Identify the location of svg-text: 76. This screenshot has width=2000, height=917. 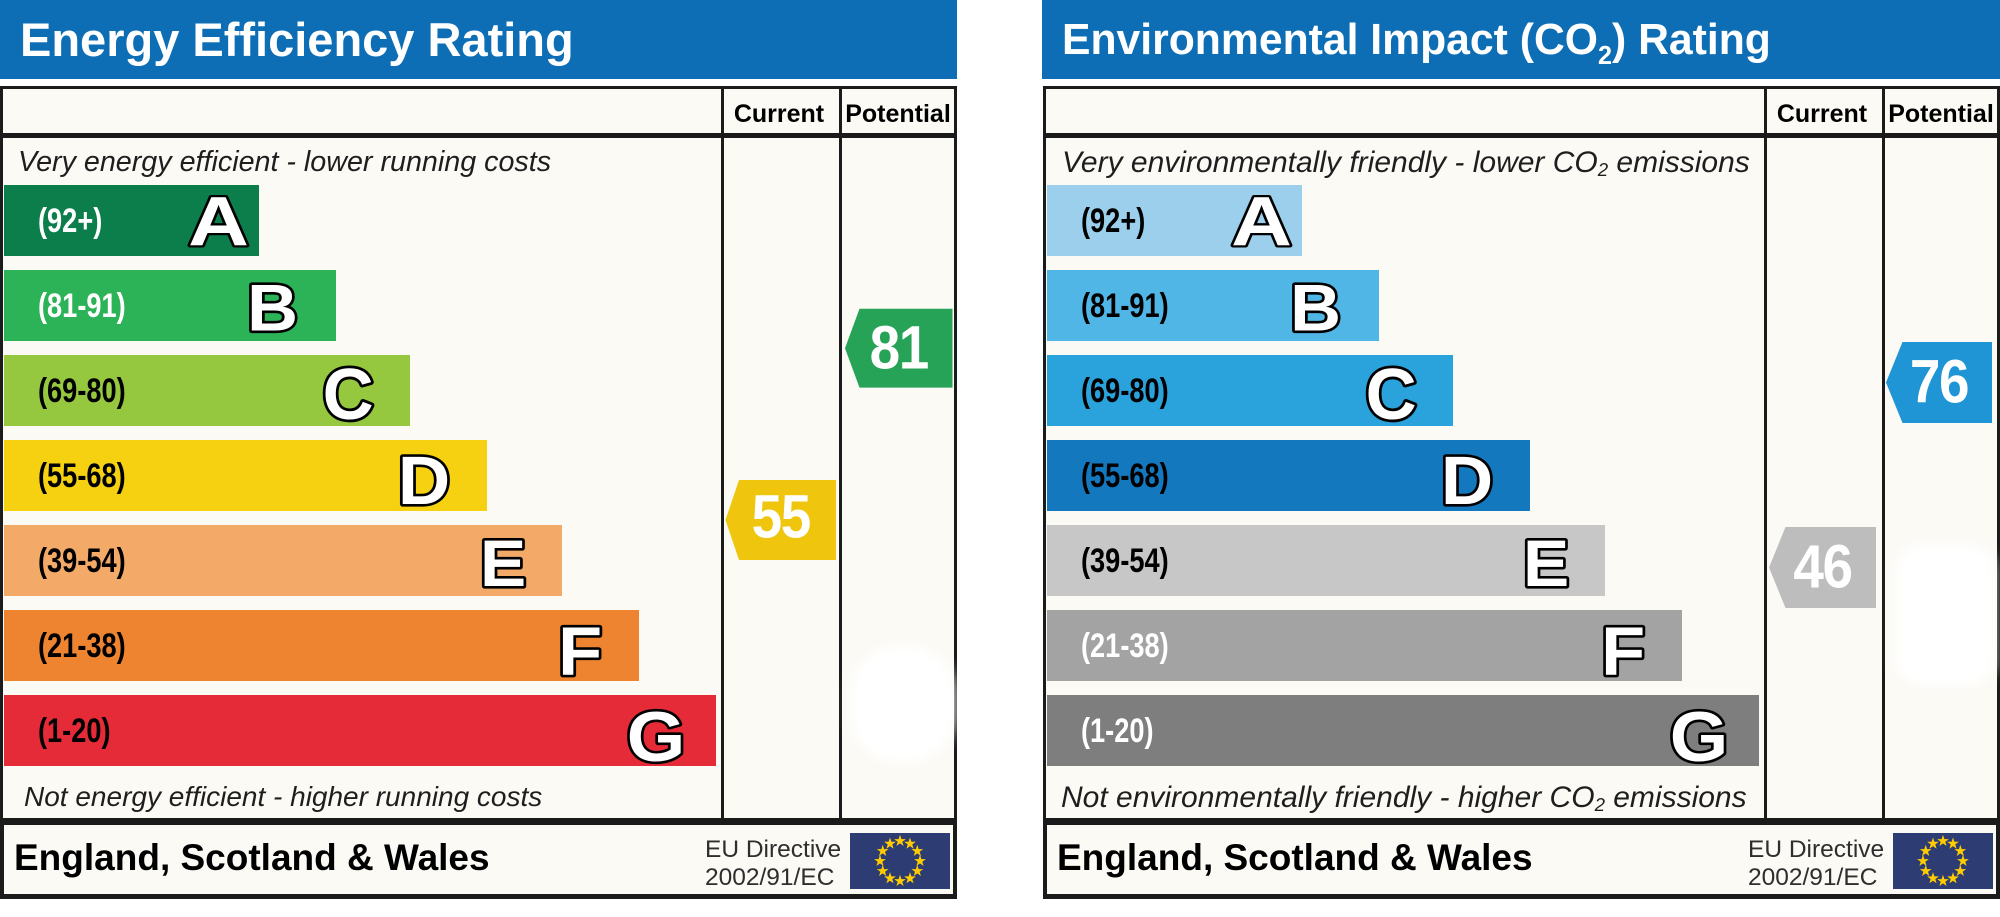
(1939, 382).